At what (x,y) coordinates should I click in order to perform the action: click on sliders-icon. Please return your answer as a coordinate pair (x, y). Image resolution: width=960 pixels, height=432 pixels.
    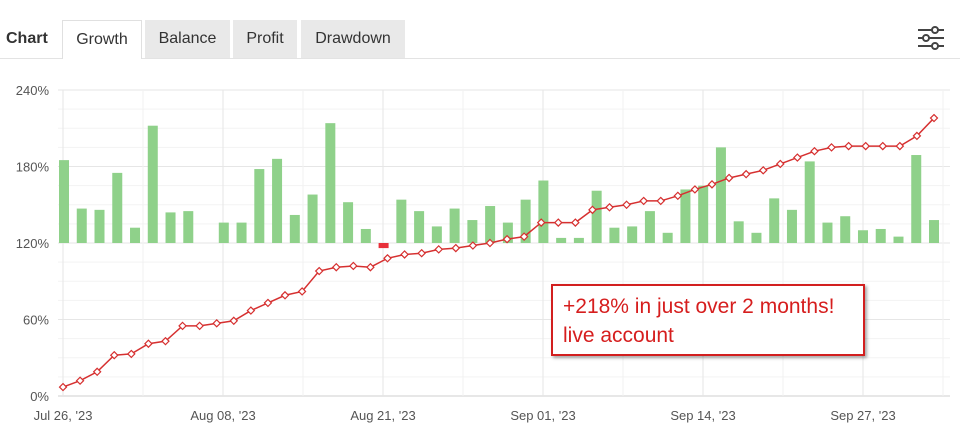
    Looking at the image, I should click on (931, 38).